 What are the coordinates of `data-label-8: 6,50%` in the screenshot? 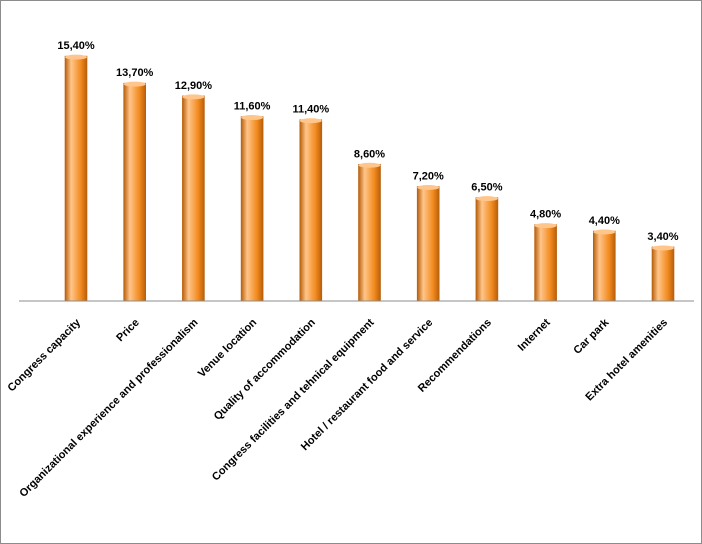 It's located at (486, 188).